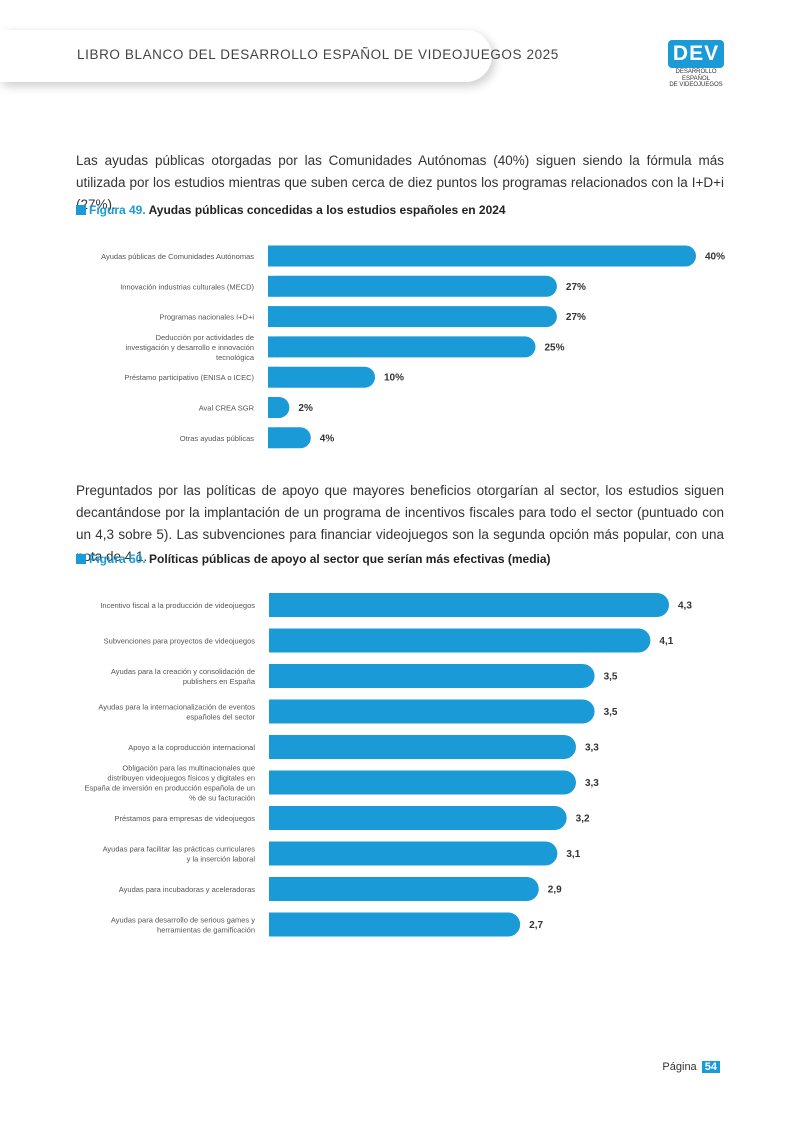  Describe the element at coordinates (710, 1067) in the screenshot. I see `page-number: 54` at that location.